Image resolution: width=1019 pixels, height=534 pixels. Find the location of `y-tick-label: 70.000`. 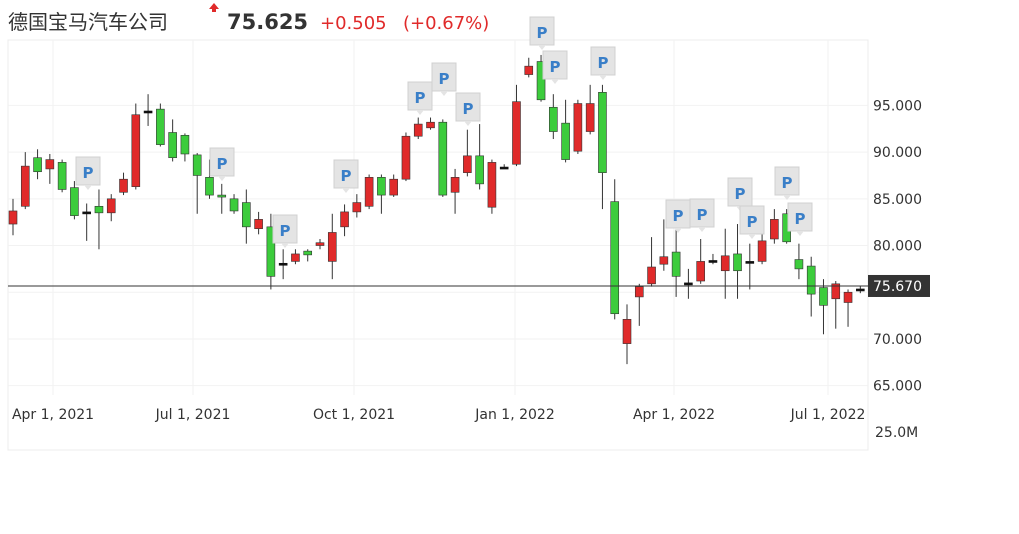

y-tick-label: 70.000 is located at coordinates (897, 340).